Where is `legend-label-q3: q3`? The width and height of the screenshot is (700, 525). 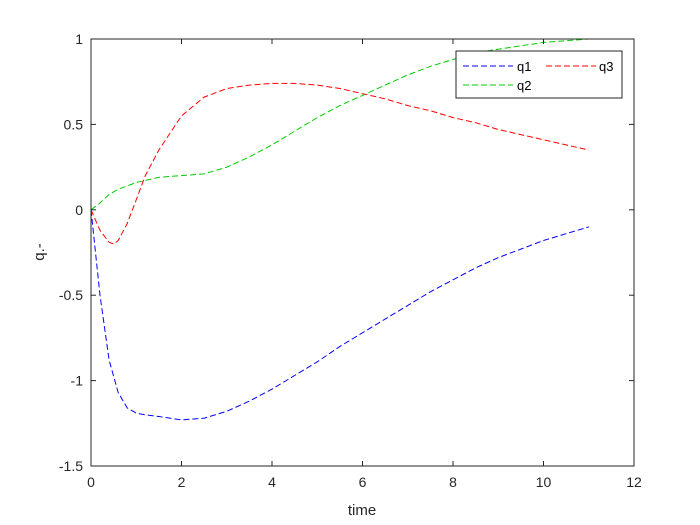 legend-label-q3: q3 is located at coordinates (606, 66).